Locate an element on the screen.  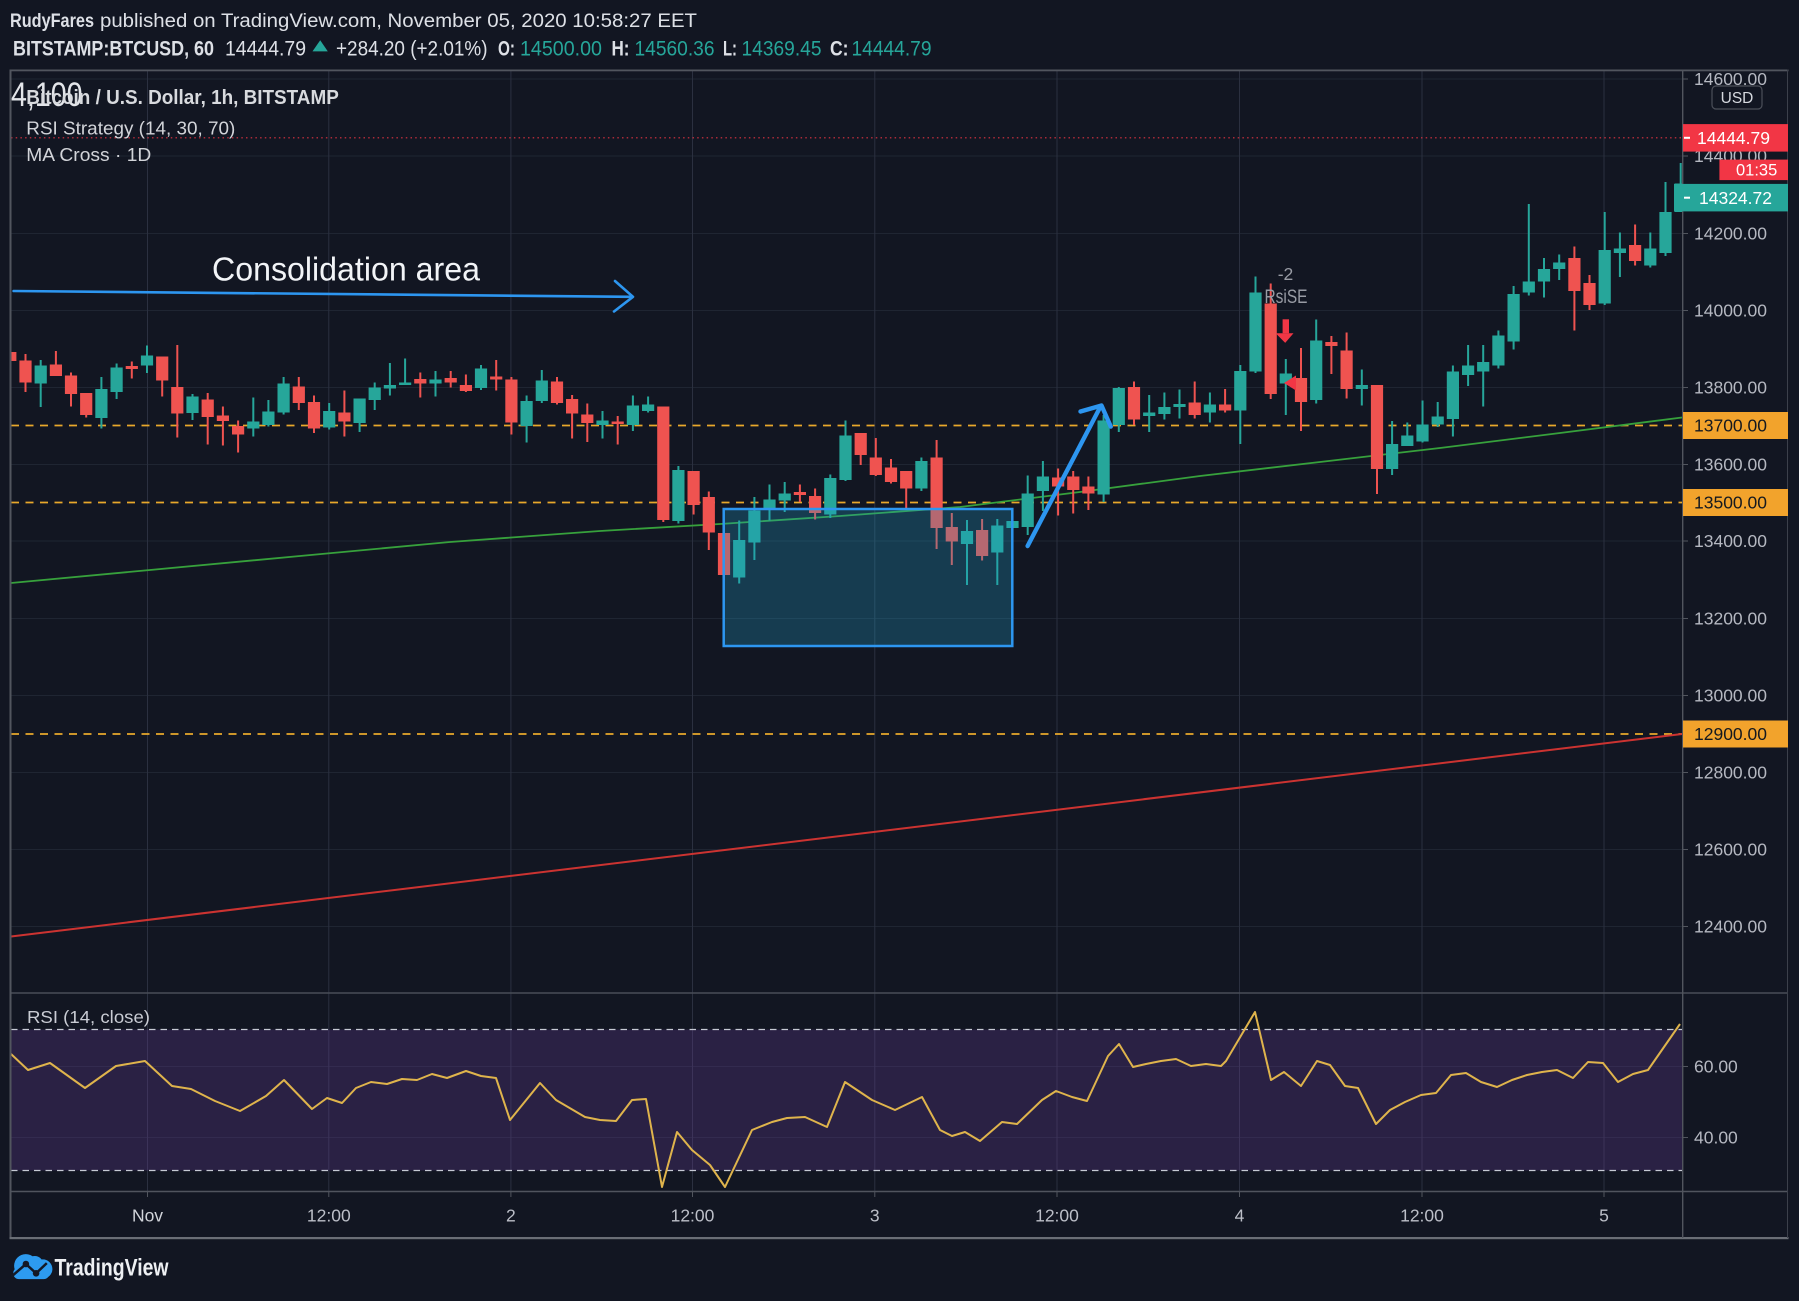
svg-text: 14324.72 is located at coordinates (1735, 198).